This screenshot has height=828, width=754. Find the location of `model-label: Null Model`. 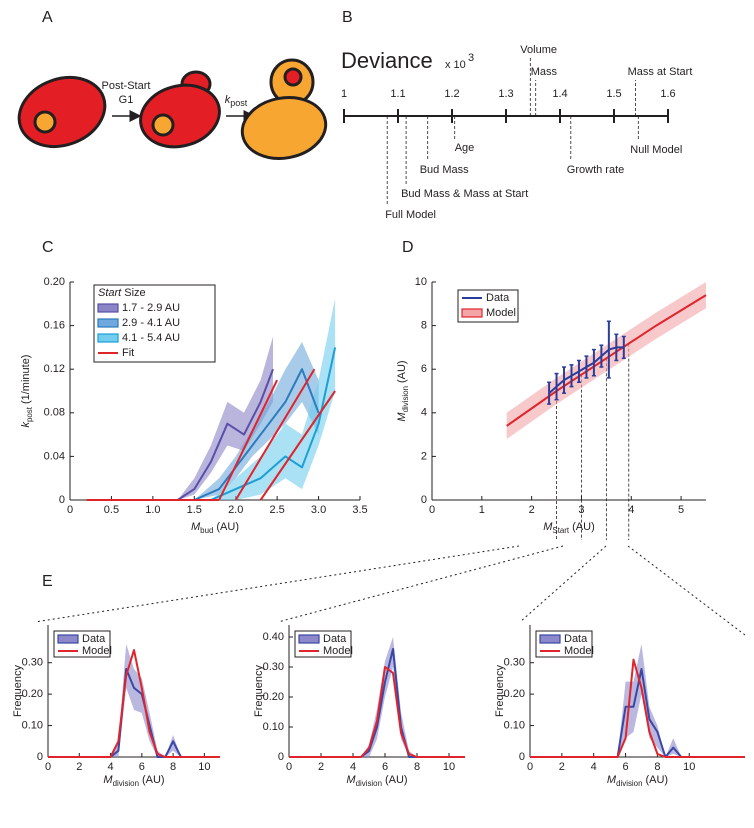

model-label: Null Model is located at coordinates (656, 150).